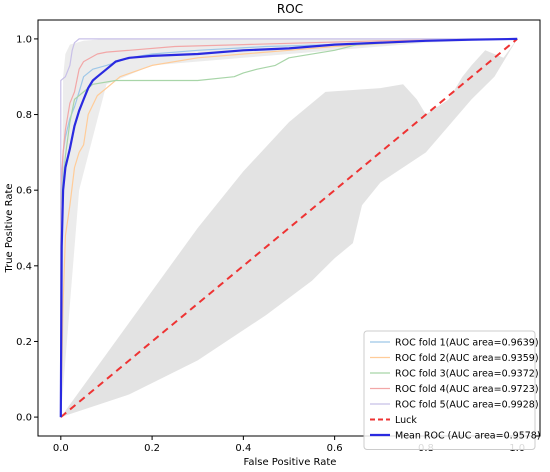  Describe the element at coordinates (24, 115) in the screenshot. I see `y-tick-label: 0.8` at that location.